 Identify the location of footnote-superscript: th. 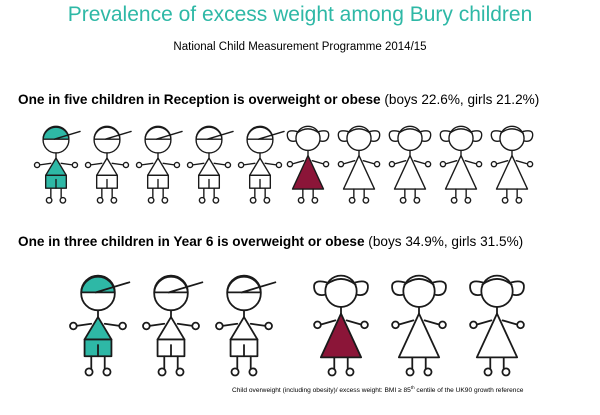
(412, 387).